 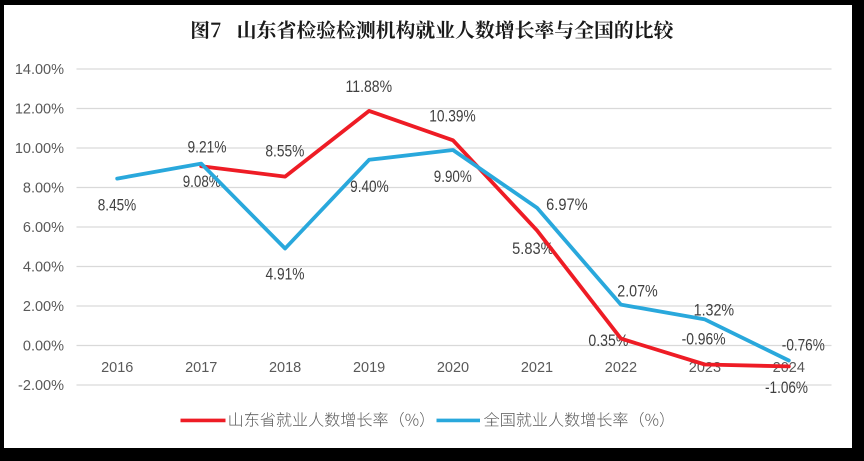 I want to click on svg-text: 9.21%, so click(x=207, y=147).